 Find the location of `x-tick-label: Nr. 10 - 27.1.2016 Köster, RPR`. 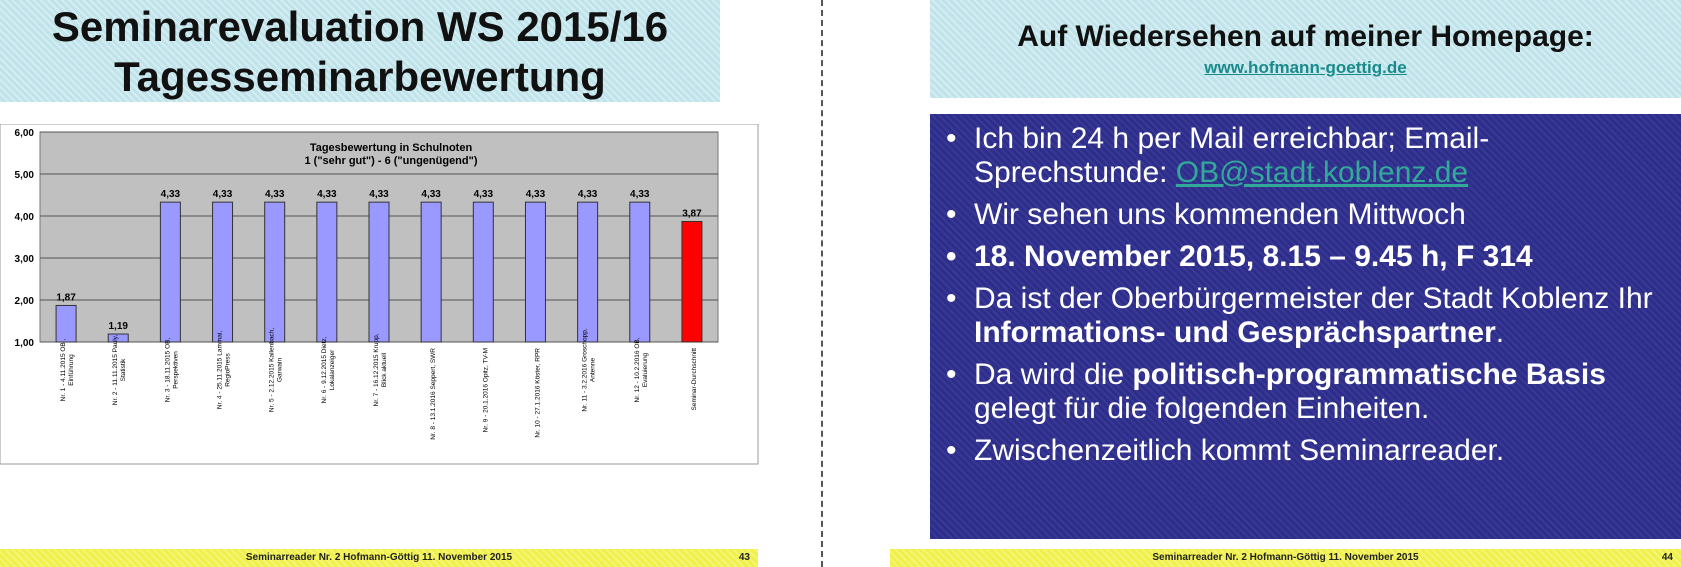

x-tick-label: Nr. 10 - 27.1.2016 Köster, RPR is located at coordinates (537, 393).